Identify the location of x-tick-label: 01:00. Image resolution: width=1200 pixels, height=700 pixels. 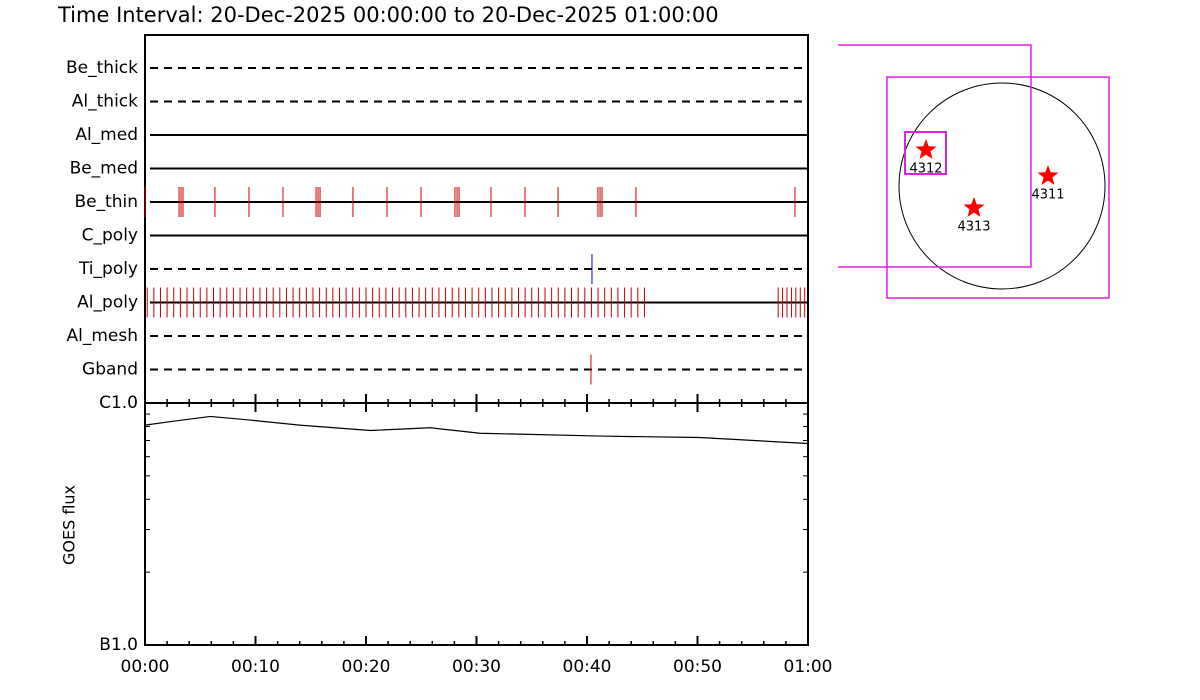
(808, 667).